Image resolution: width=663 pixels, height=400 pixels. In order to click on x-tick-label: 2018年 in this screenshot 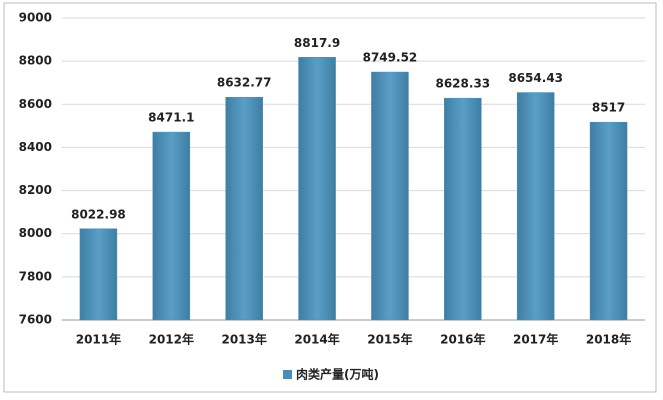, I will do `click(608, 339)`.